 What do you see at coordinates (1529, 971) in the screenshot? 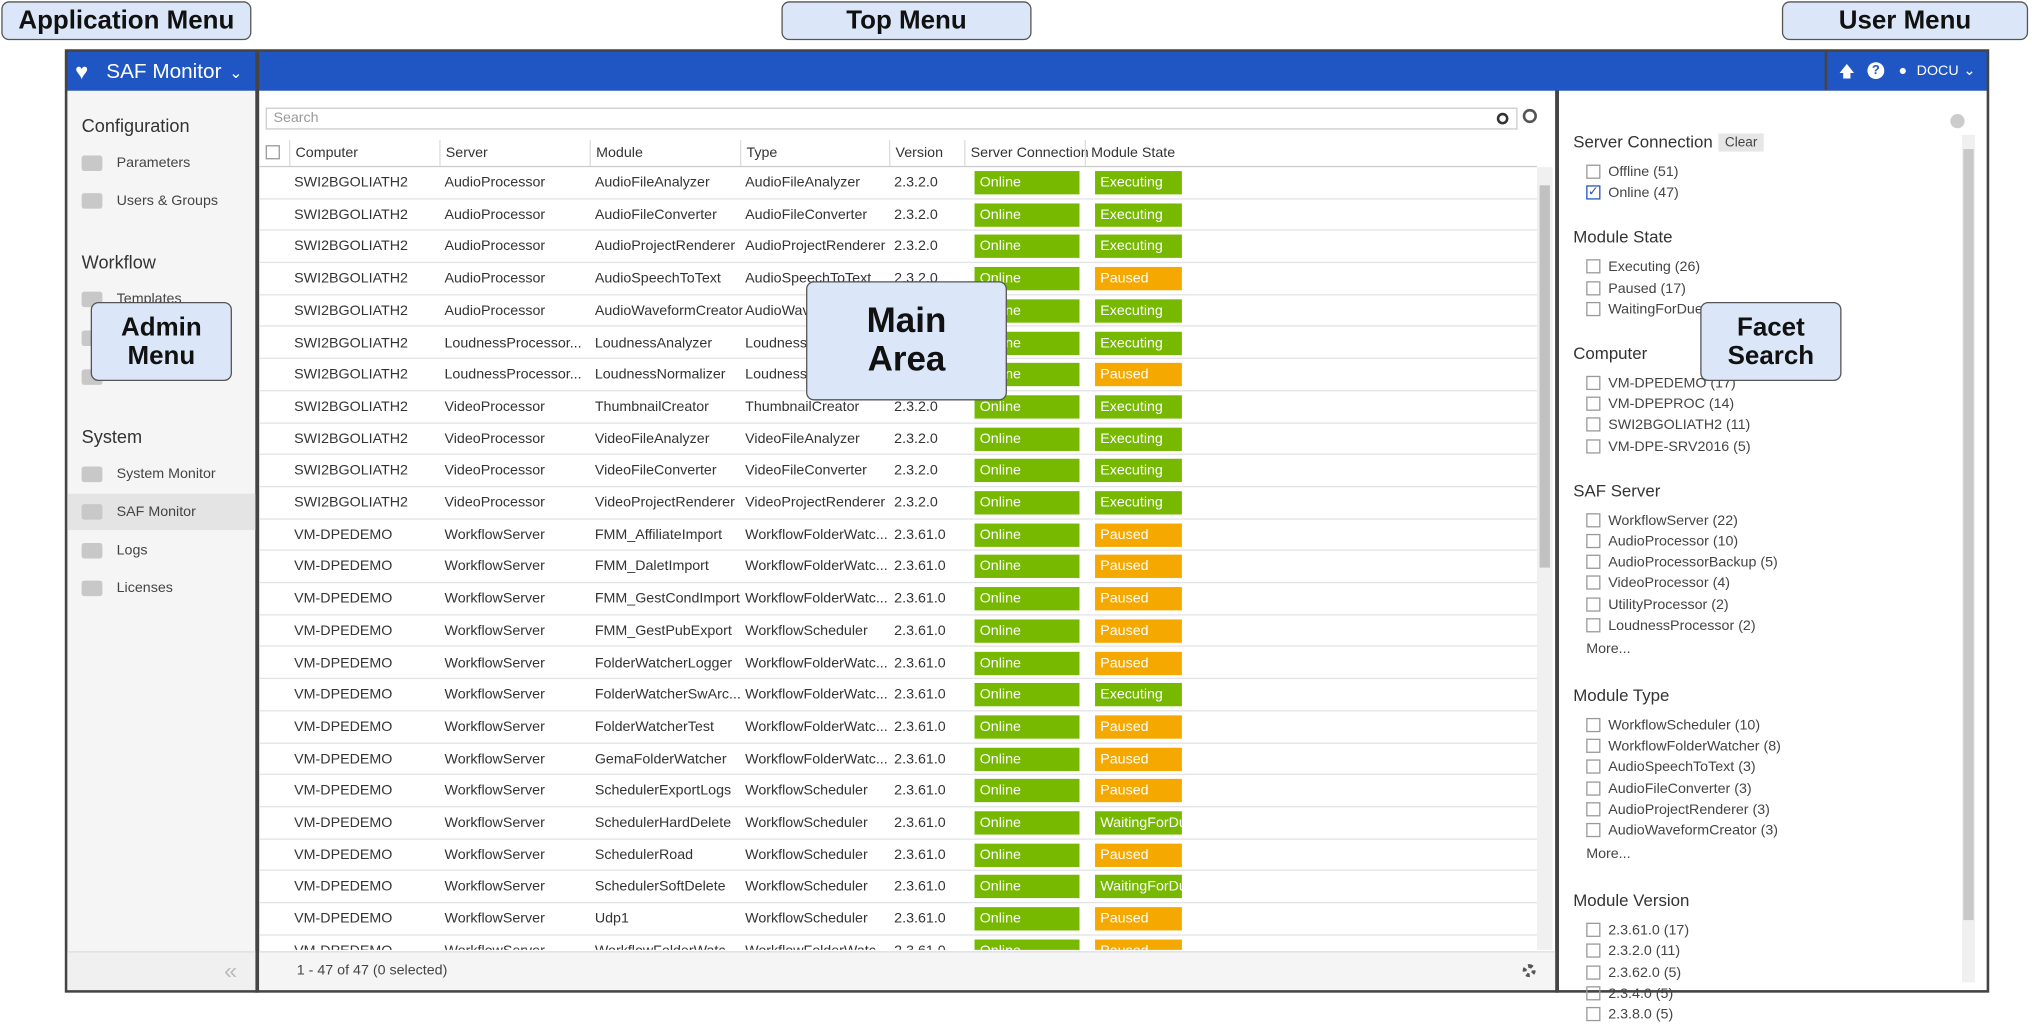
I see `settings-button` at bounding box center [1529, 971].